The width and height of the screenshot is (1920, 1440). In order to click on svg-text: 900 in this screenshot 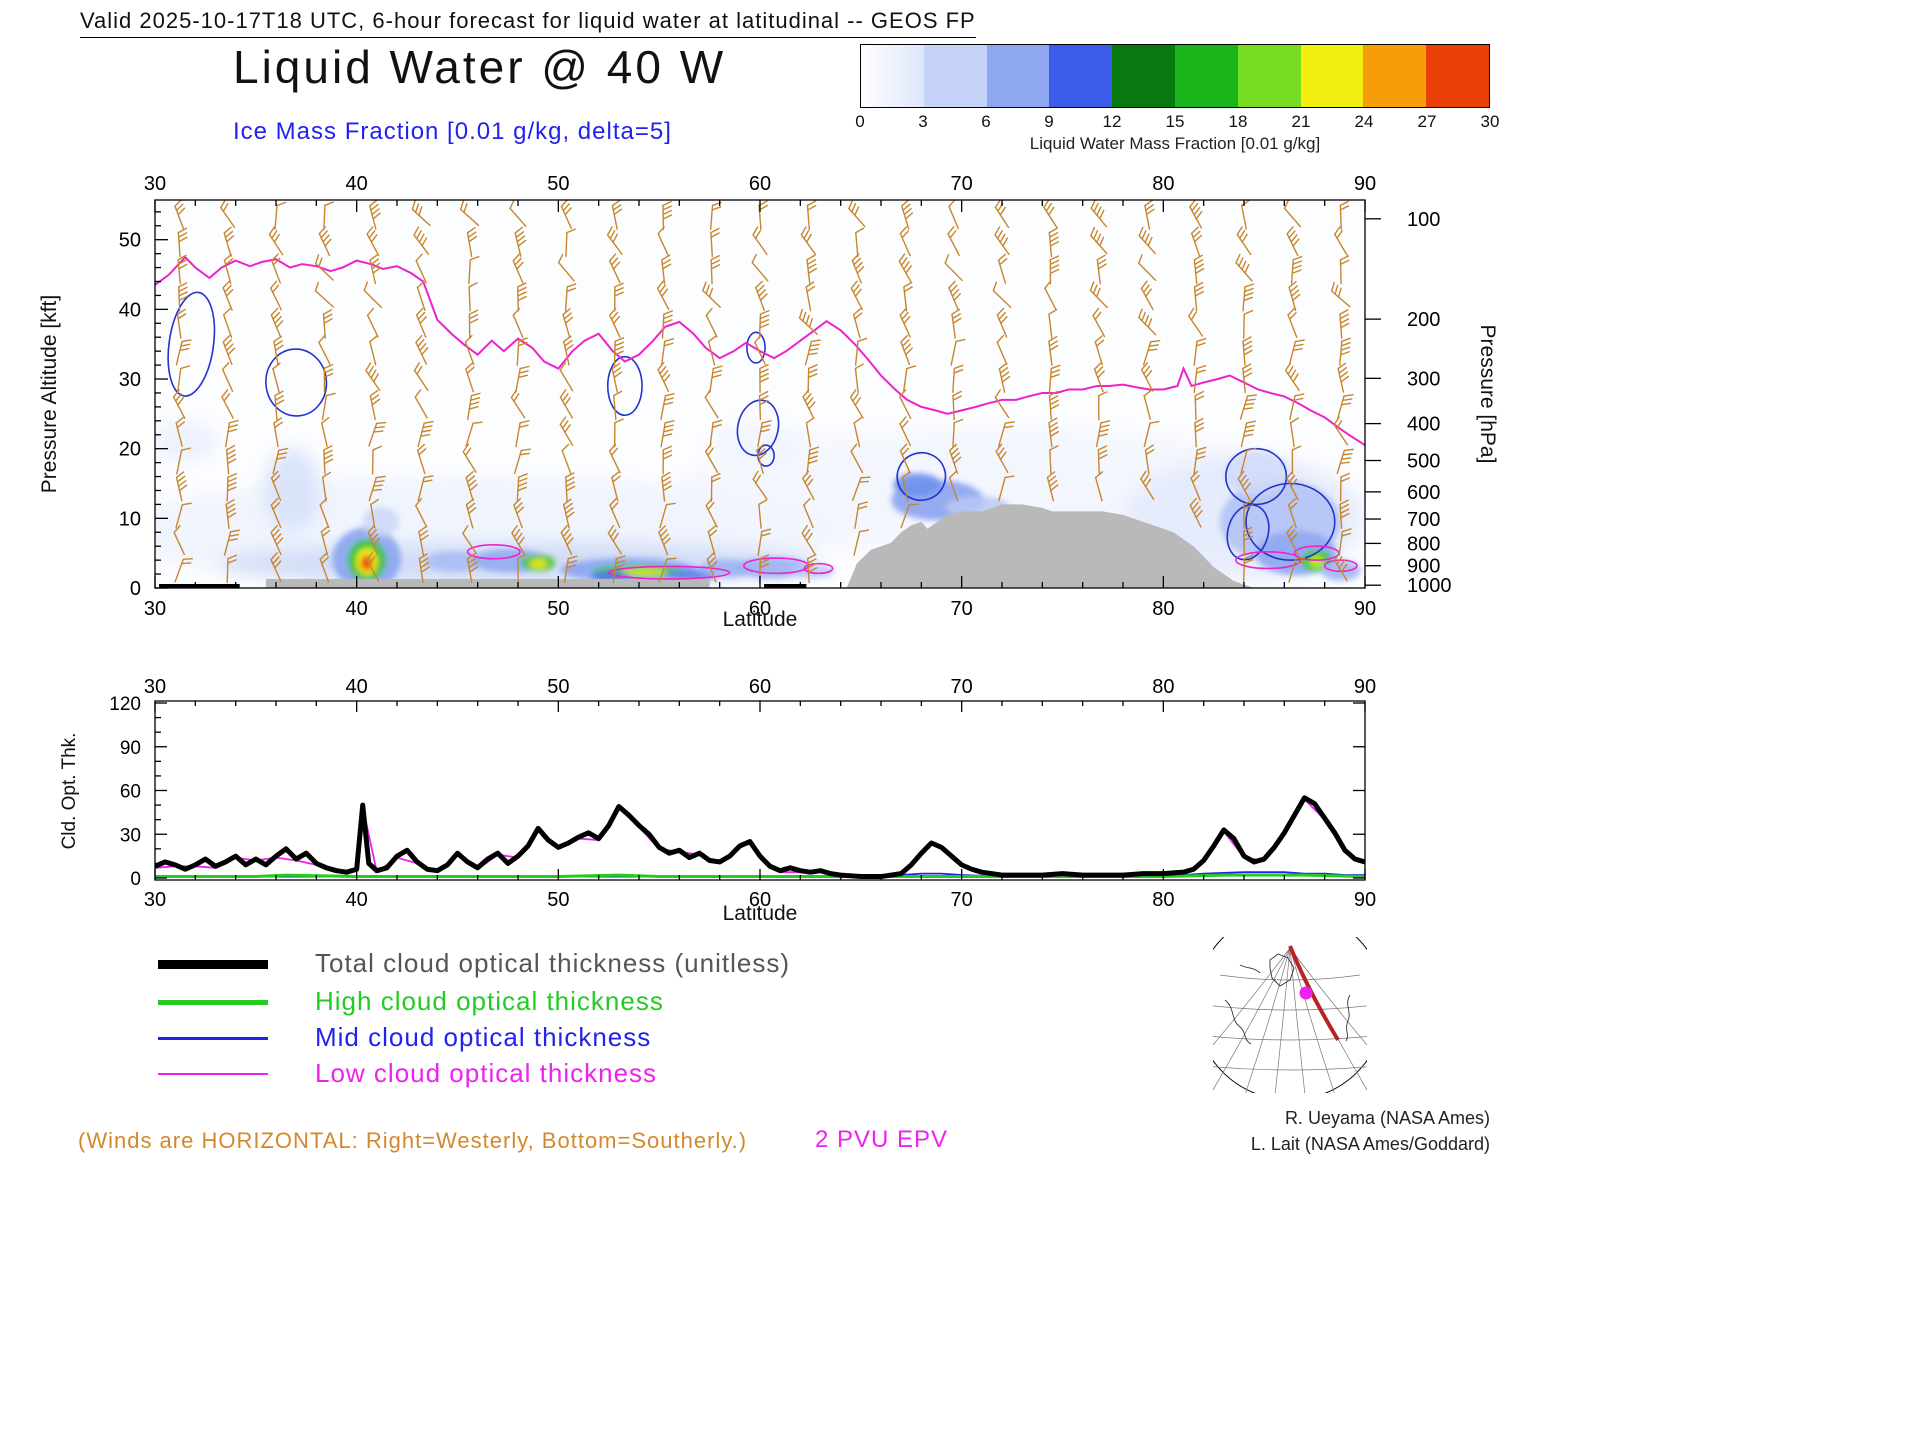, I will do `click(1423, 567)`.